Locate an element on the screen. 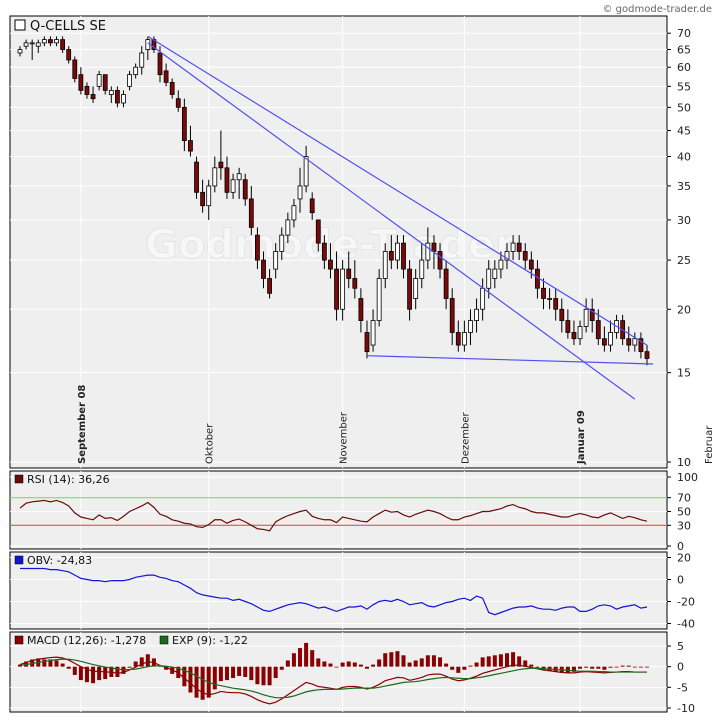  macd-tick-label: 0 is located at coordinates (680, 667).